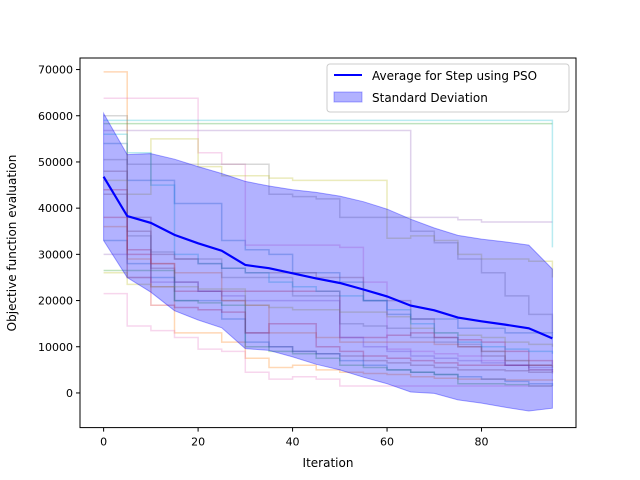 The width and height of the screenshot is (640, 480). Describe the element at coordinates (348, 97) in the screenshot. I see `legend-band-swatch` at that location.